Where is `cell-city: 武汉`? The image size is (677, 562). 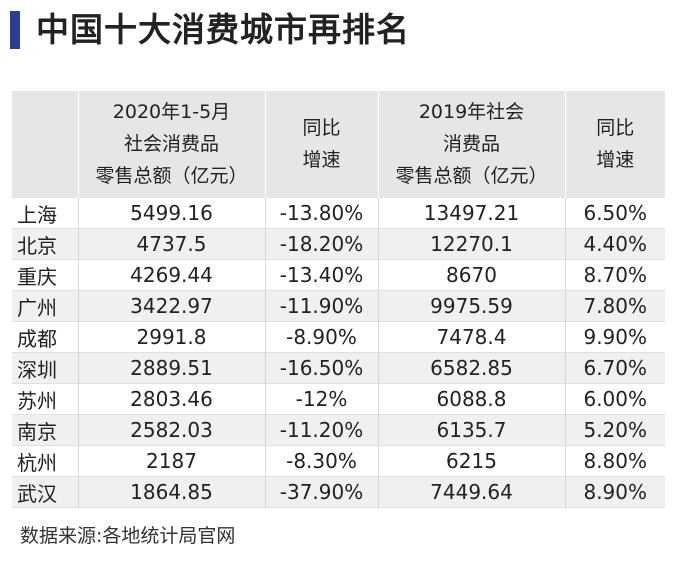 cell-city: 武汉 is located at coordinates (37, 493).